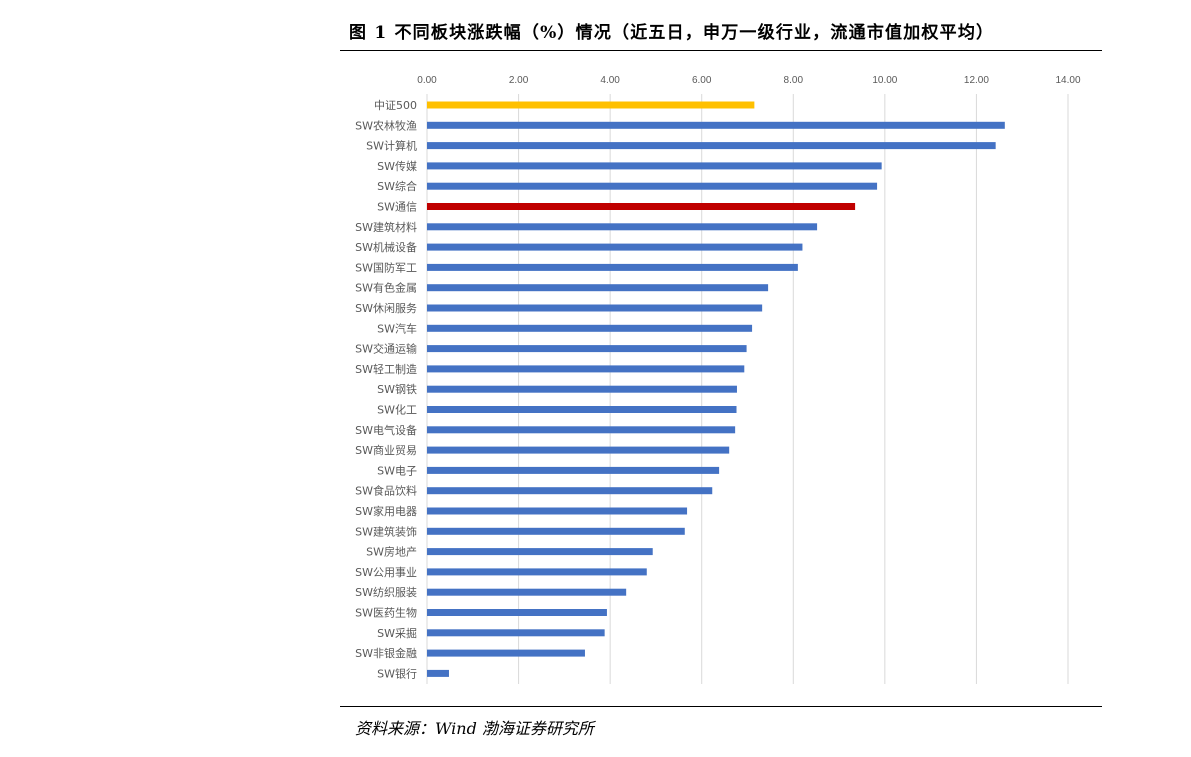 The image size is (1191, 757). I want to click on category-label: 中证500, so click(395, 105).